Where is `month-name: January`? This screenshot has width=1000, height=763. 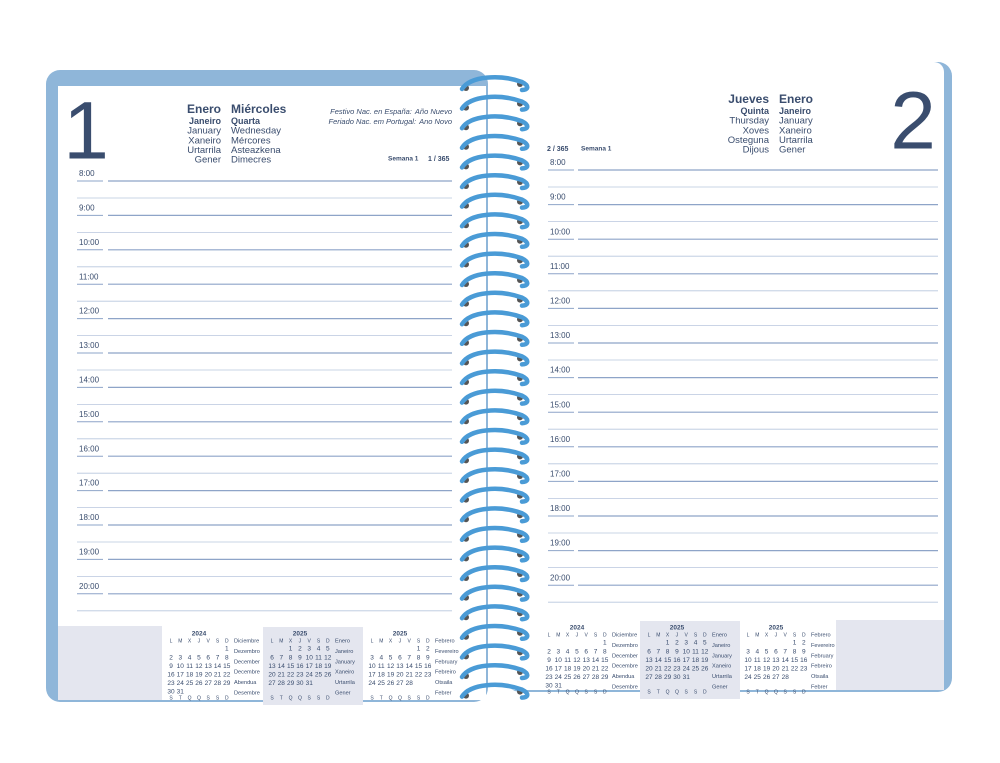
month-name: January is located at coordinates (722, 656).